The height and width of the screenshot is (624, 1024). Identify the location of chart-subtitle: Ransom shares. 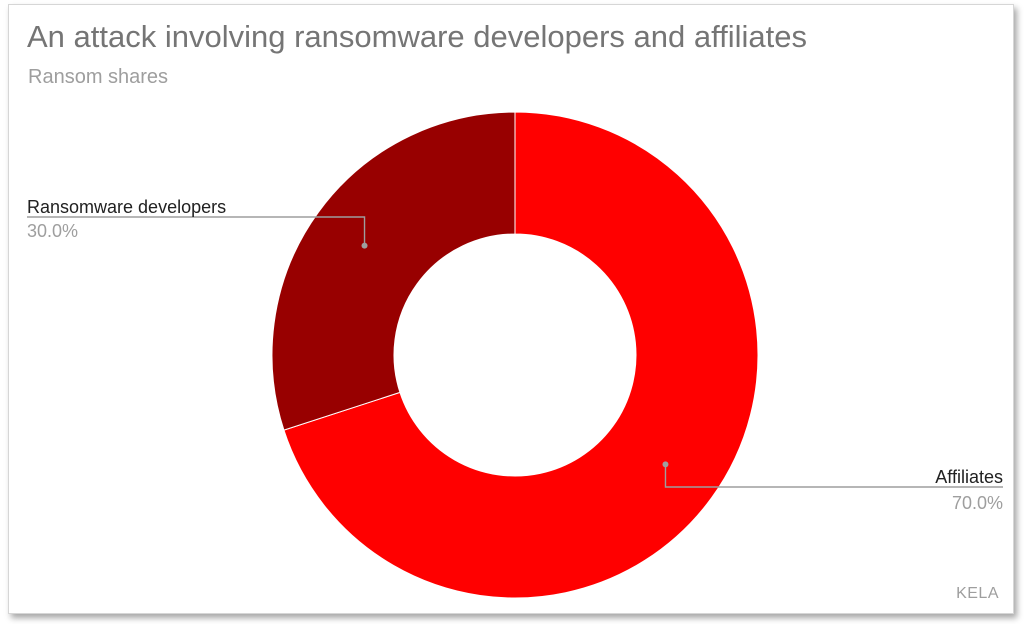
(98, 77).